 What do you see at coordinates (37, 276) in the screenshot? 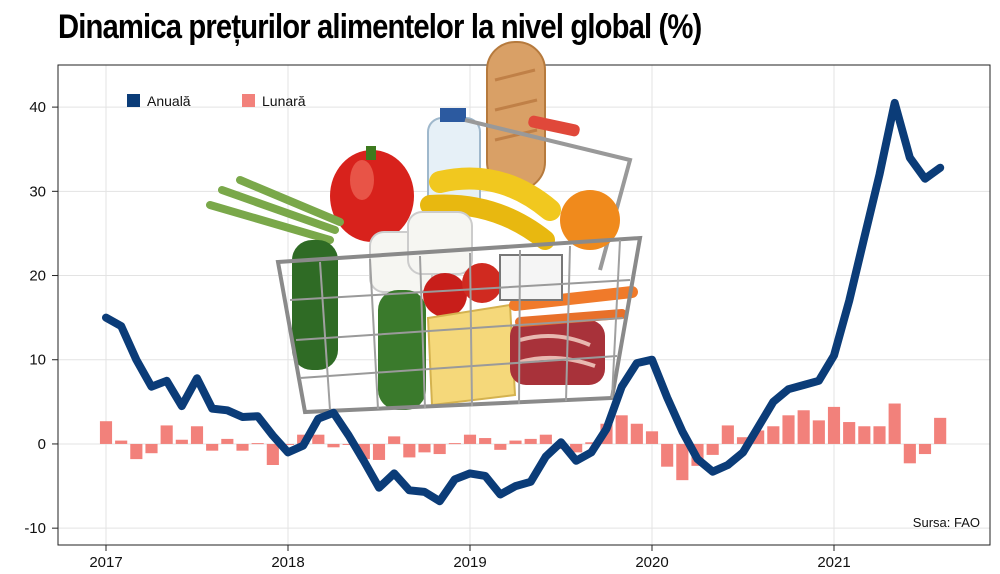
I see `y-tick-label: 20` at bounding box center [37, 276].